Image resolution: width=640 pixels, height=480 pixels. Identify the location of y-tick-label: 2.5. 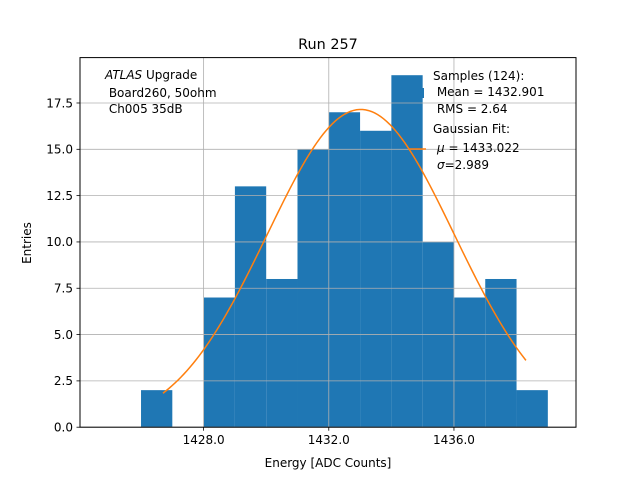
(63, 381).